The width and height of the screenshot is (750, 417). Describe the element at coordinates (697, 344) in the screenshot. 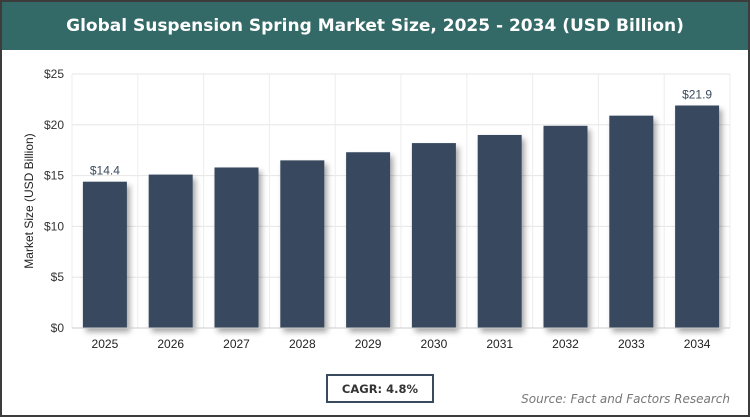

I see `x-tick-label: 2034` at that location.